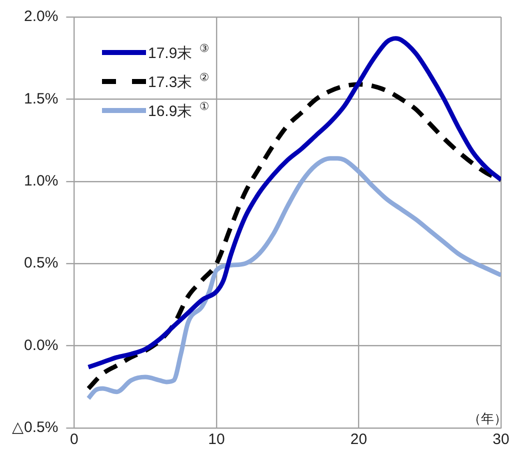 This screenshot has height=454, width=513. What do you see at coordinates (501, 439) in the screenshot?
I see `x-tick-label: 30` at bounding box center [501, 439].